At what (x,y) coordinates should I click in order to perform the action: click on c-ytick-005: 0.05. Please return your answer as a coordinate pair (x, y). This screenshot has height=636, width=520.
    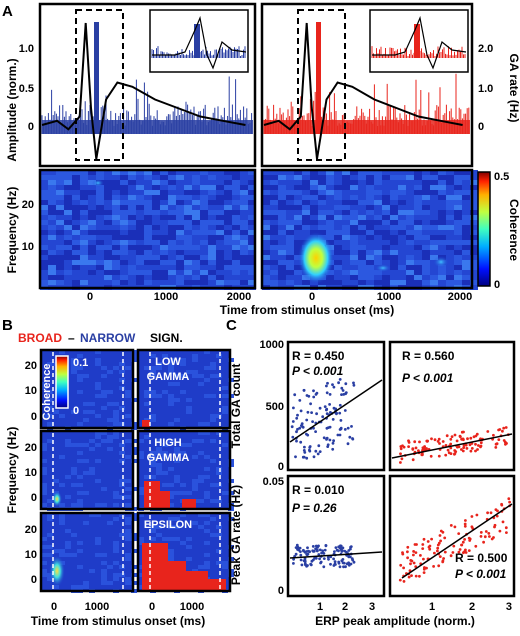
    Looking at the image, I should click on (273, 482).